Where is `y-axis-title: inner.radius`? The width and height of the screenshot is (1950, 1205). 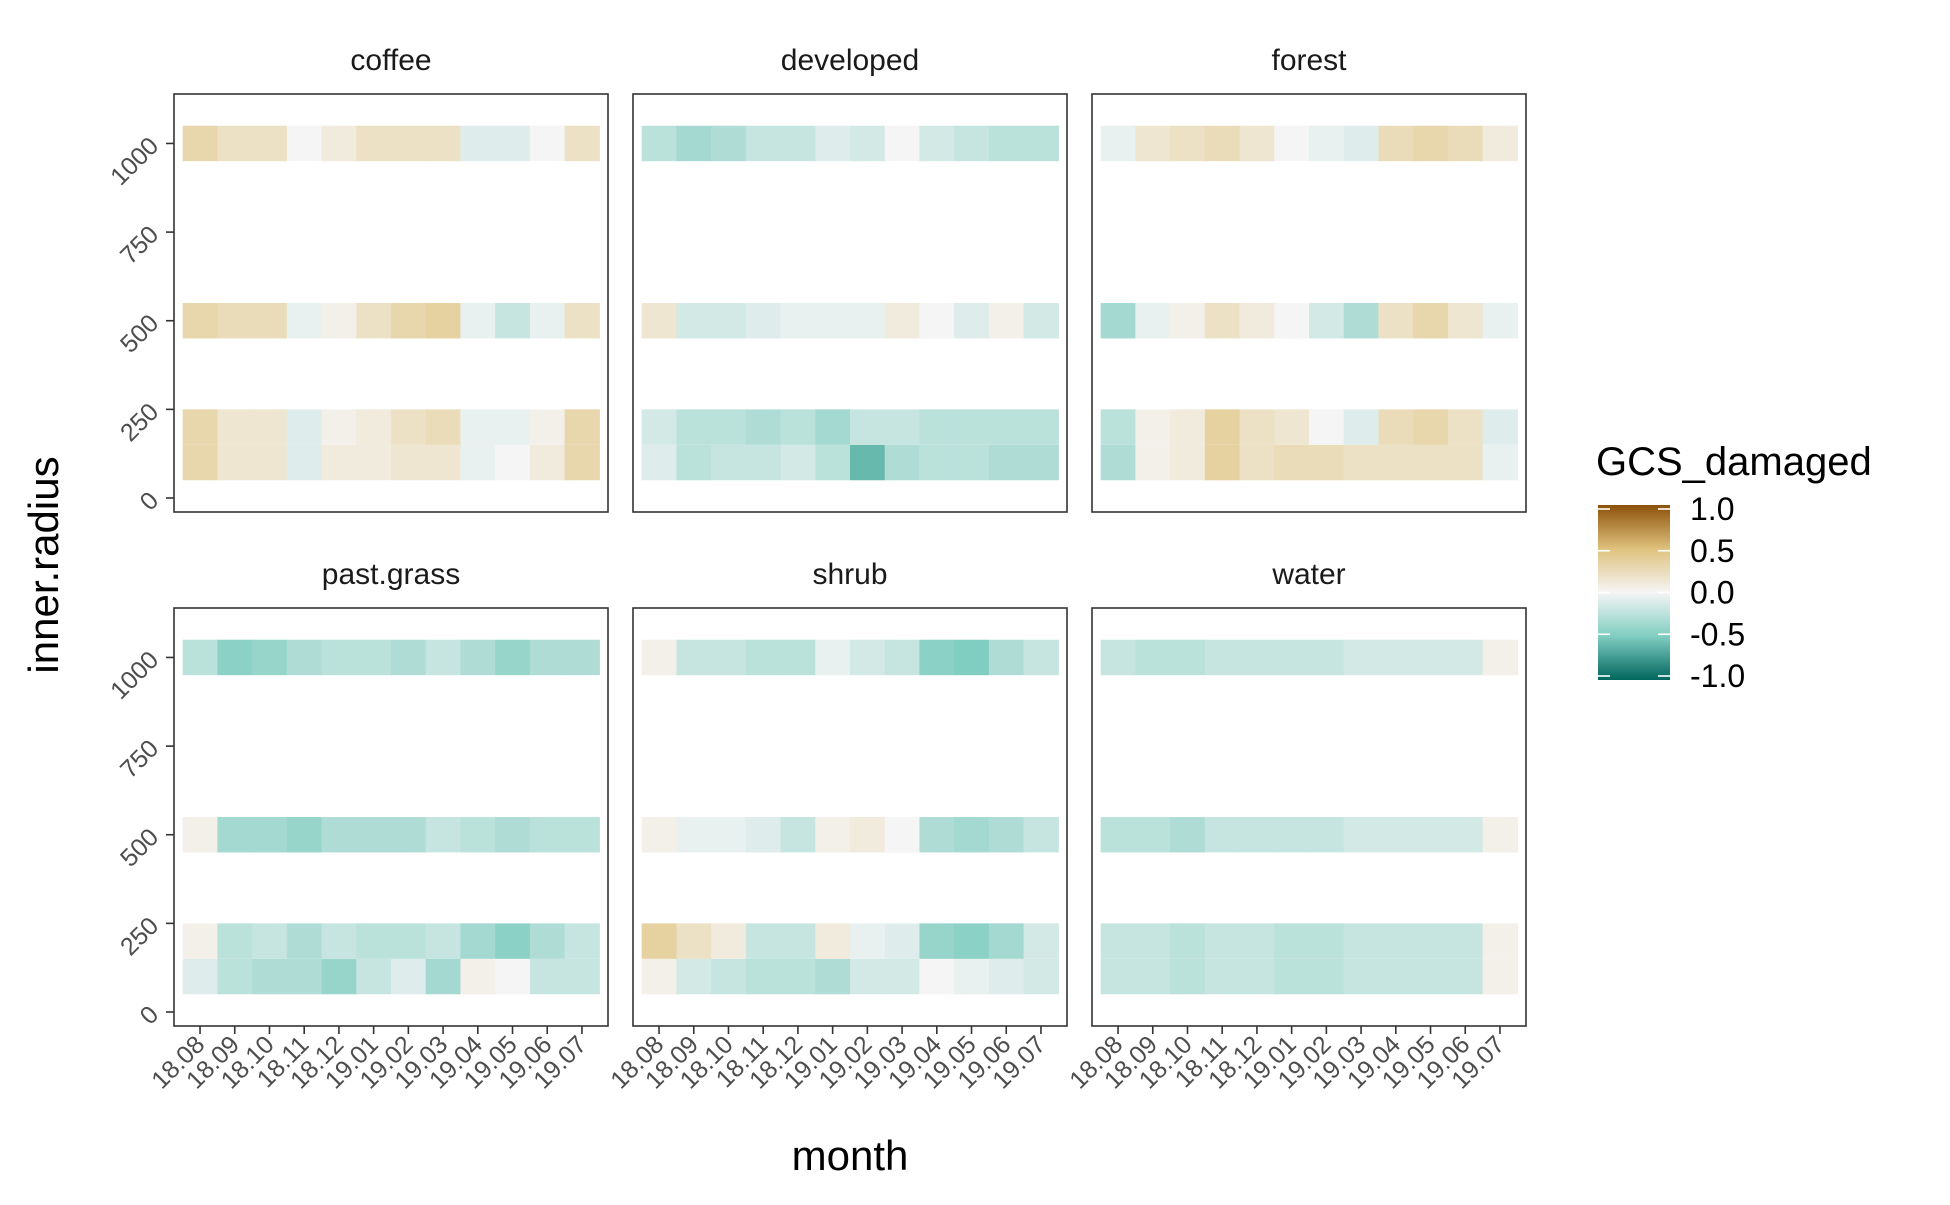
y-axis-title: inner.radius is located at coordinates (43, 564).